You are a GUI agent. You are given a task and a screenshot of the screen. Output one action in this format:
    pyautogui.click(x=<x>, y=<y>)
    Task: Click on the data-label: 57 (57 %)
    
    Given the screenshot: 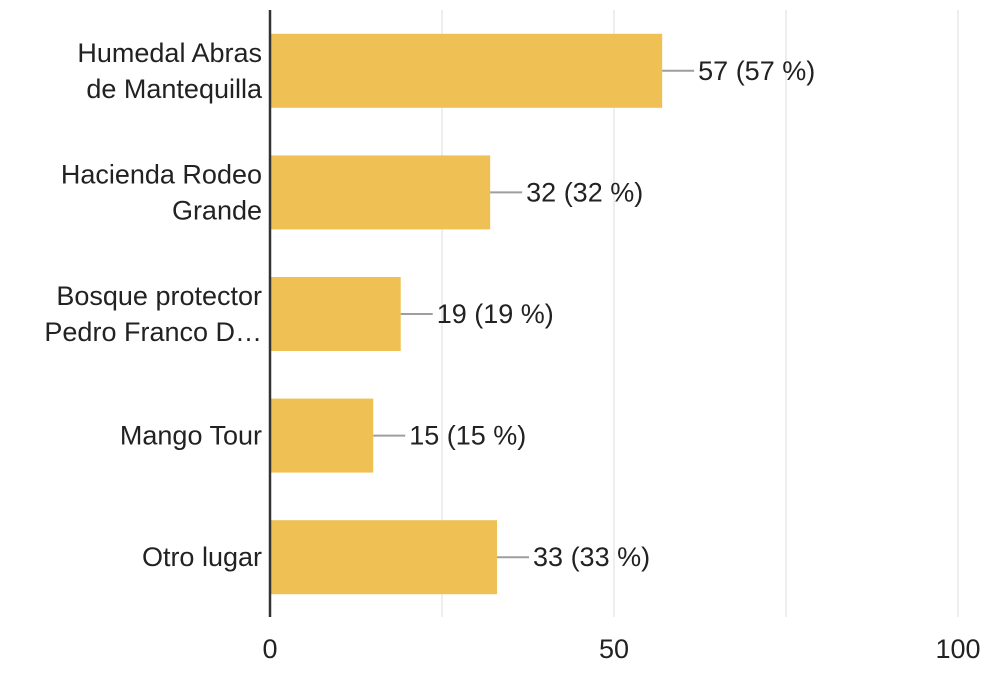 What is the action you would take?
    pyautogui.click(x=756, y=71)
    